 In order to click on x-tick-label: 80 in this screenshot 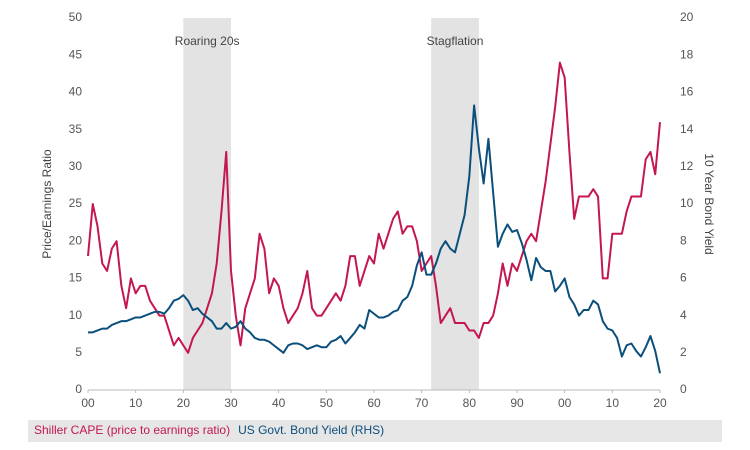, I will do `click(470, 403)`.